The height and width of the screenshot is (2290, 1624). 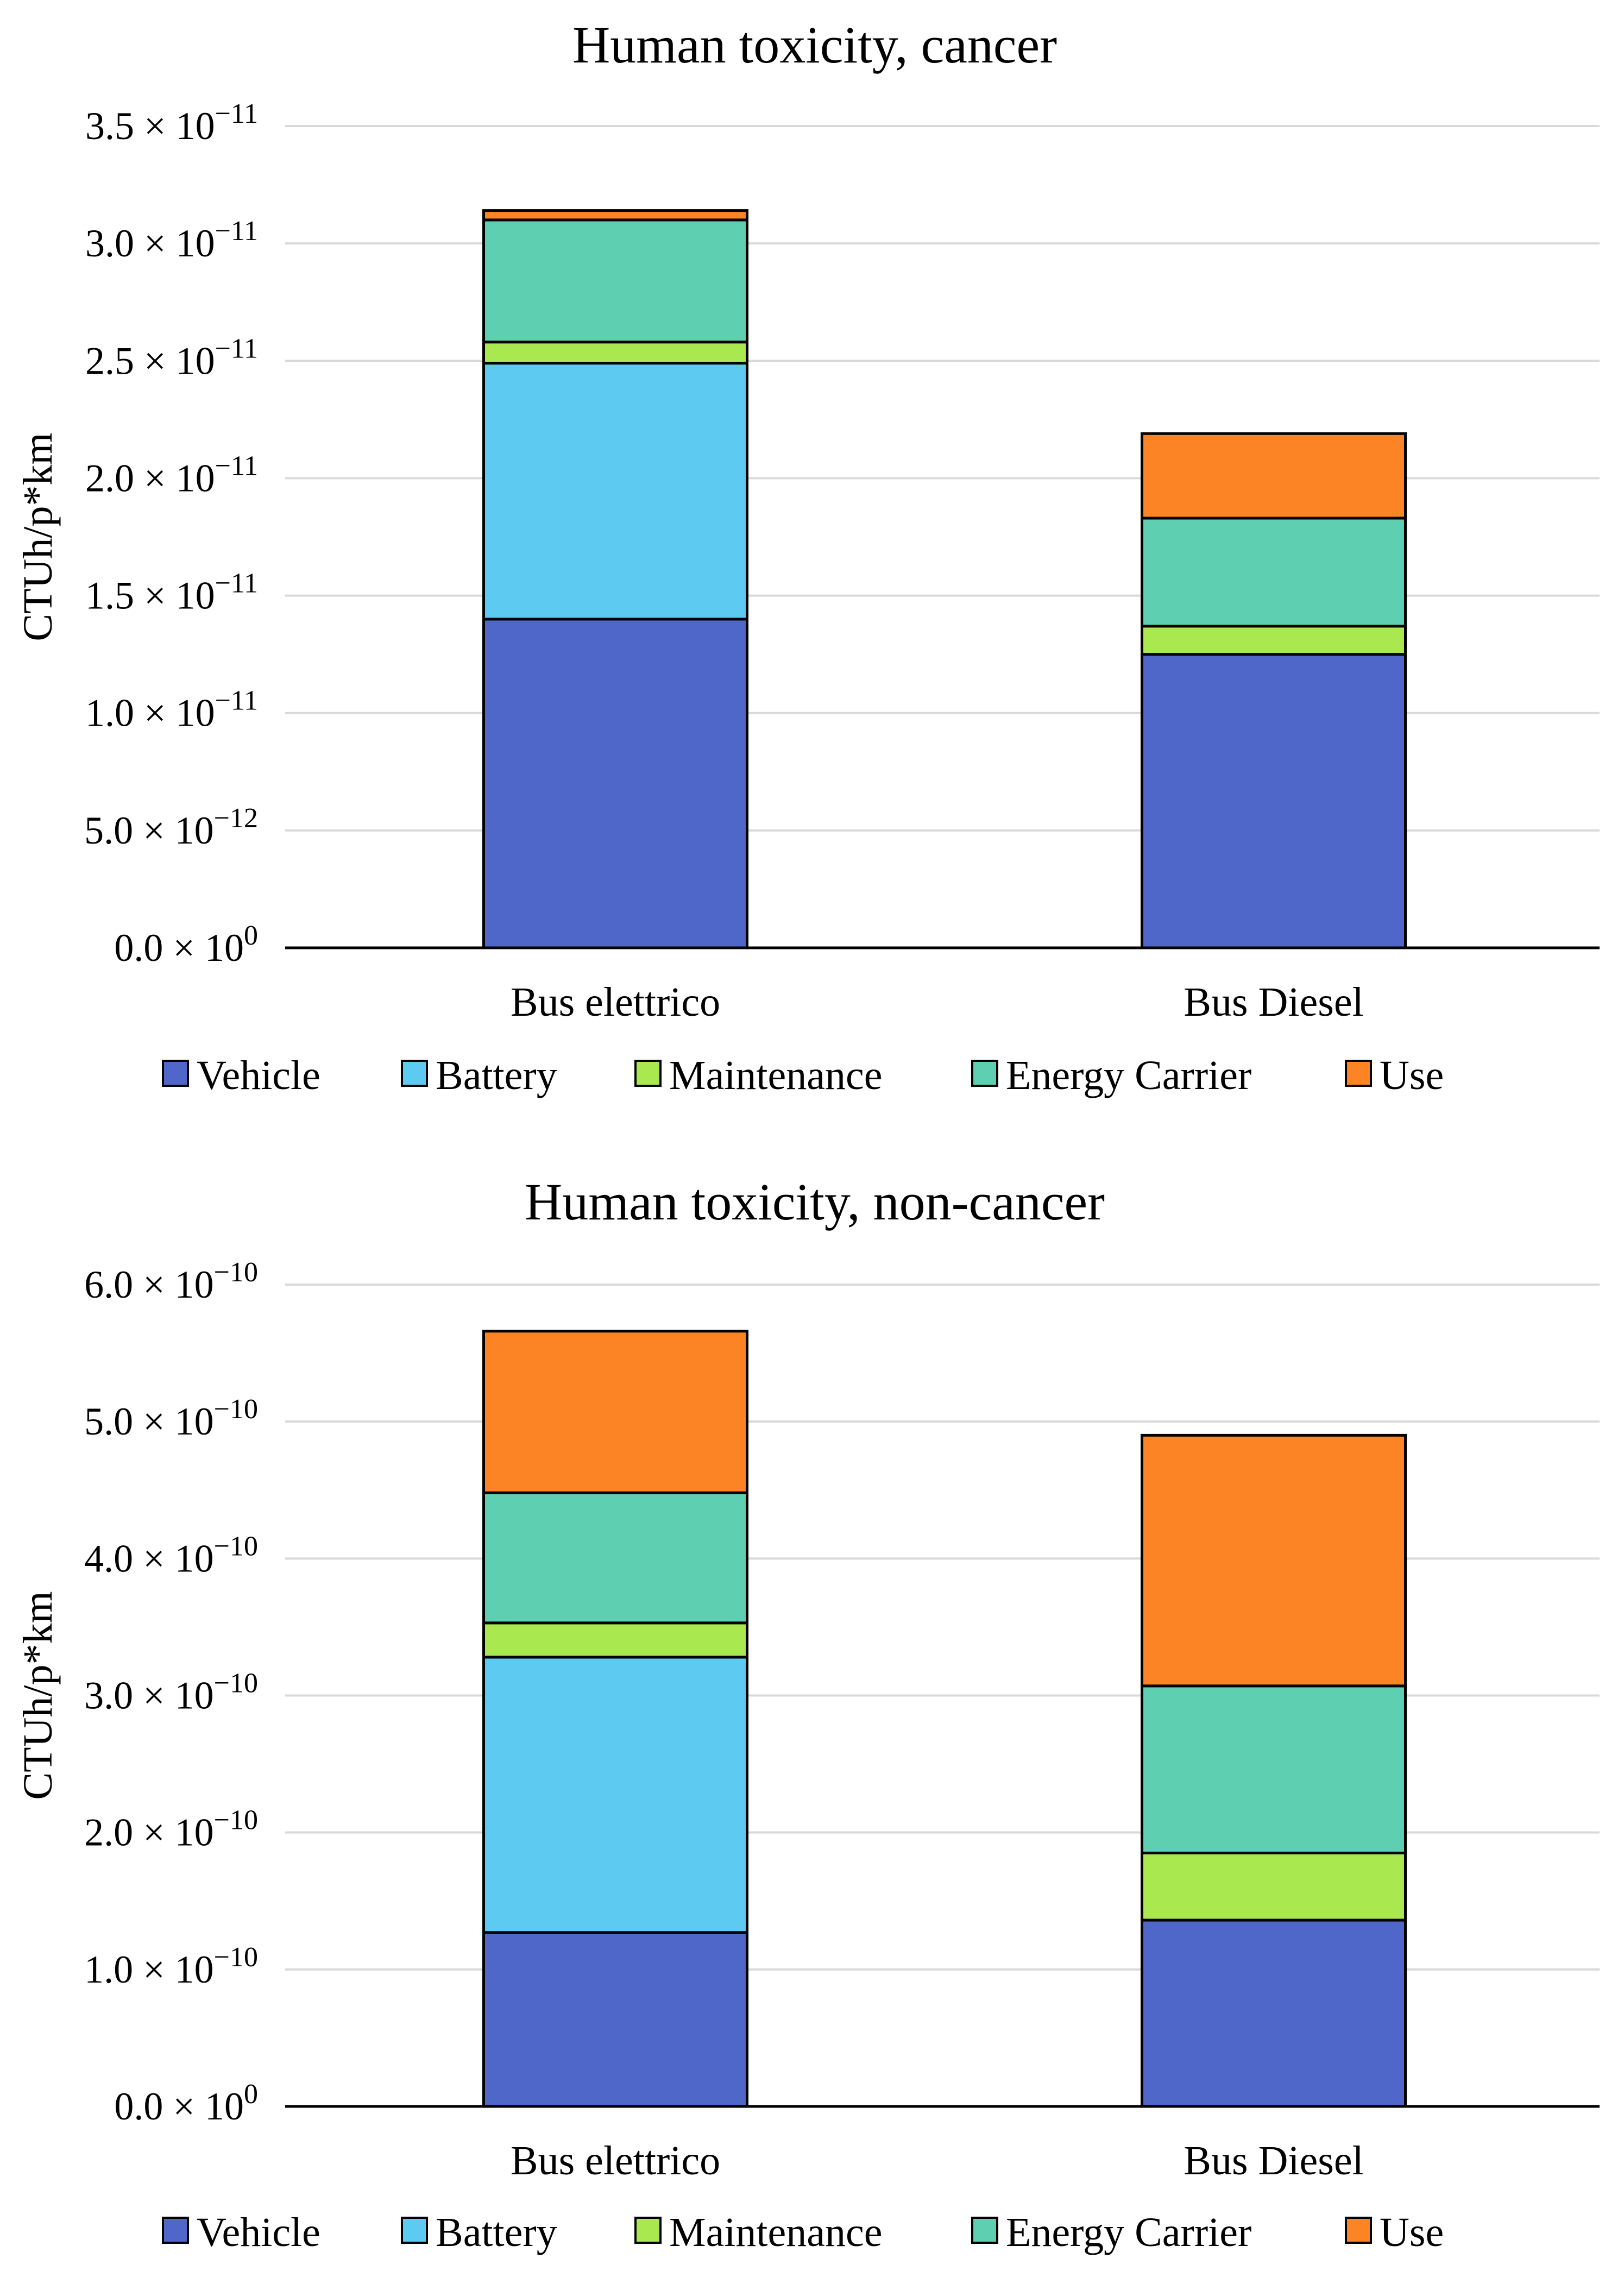 What do you see at coordinates (171, 593) in the screenshot?
I see `y-tick-label: 1.5 × 10⁻¹¹` at bounding box center [171, 593].